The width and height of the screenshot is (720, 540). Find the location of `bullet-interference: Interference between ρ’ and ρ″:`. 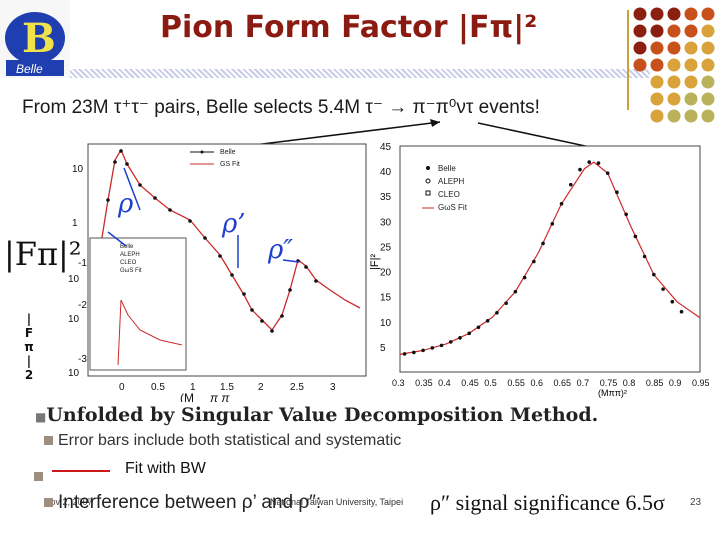

bullet-interference: Interference between ρ’ and ρ″: is located at coordinates (182, 503).